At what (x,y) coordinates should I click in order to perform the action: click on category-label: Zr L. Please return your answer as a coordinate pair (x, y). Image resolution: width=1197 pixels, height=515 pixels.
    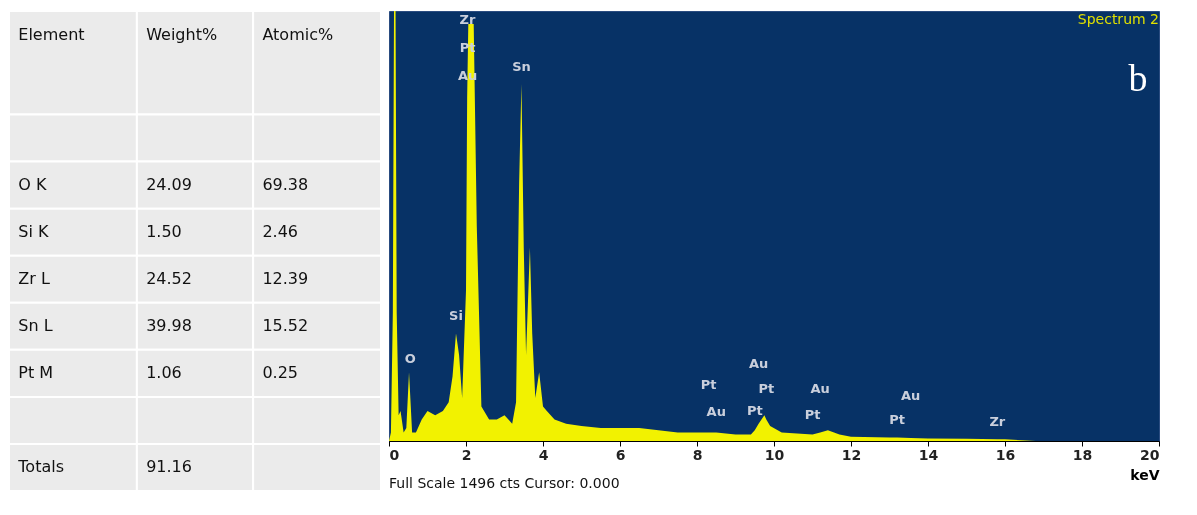
    Looking at the image, I should click on (34, 279).